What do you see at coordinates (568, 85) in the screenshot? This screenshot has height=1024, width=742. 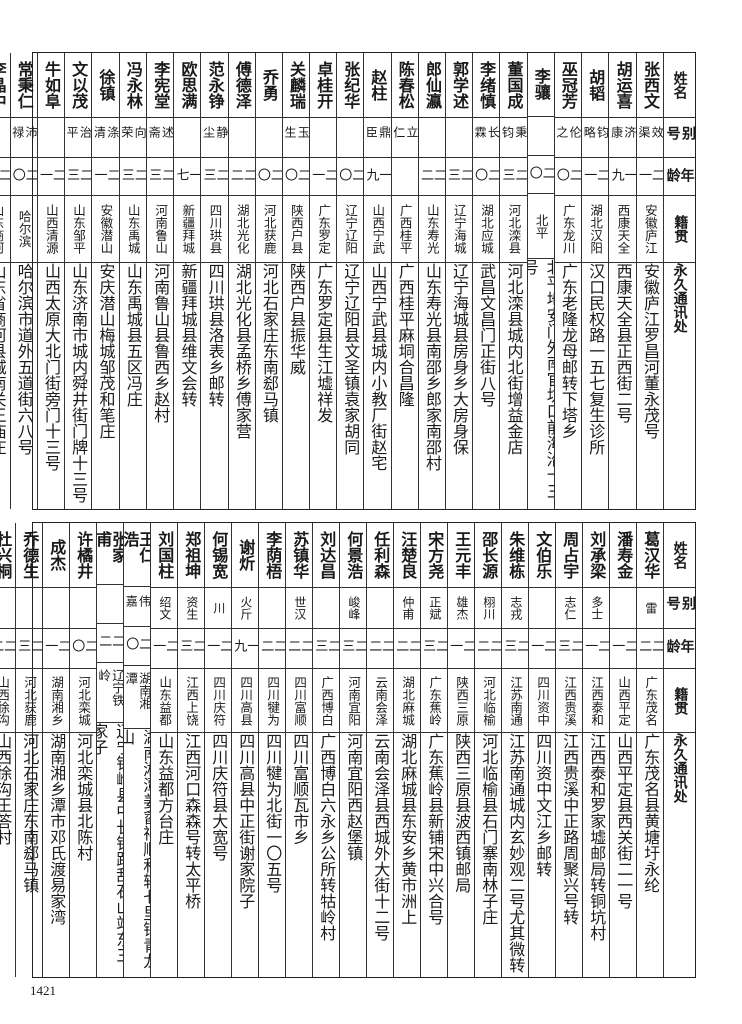 I see `cell-name: 巫冠芳` at bounding box center [568, 85].